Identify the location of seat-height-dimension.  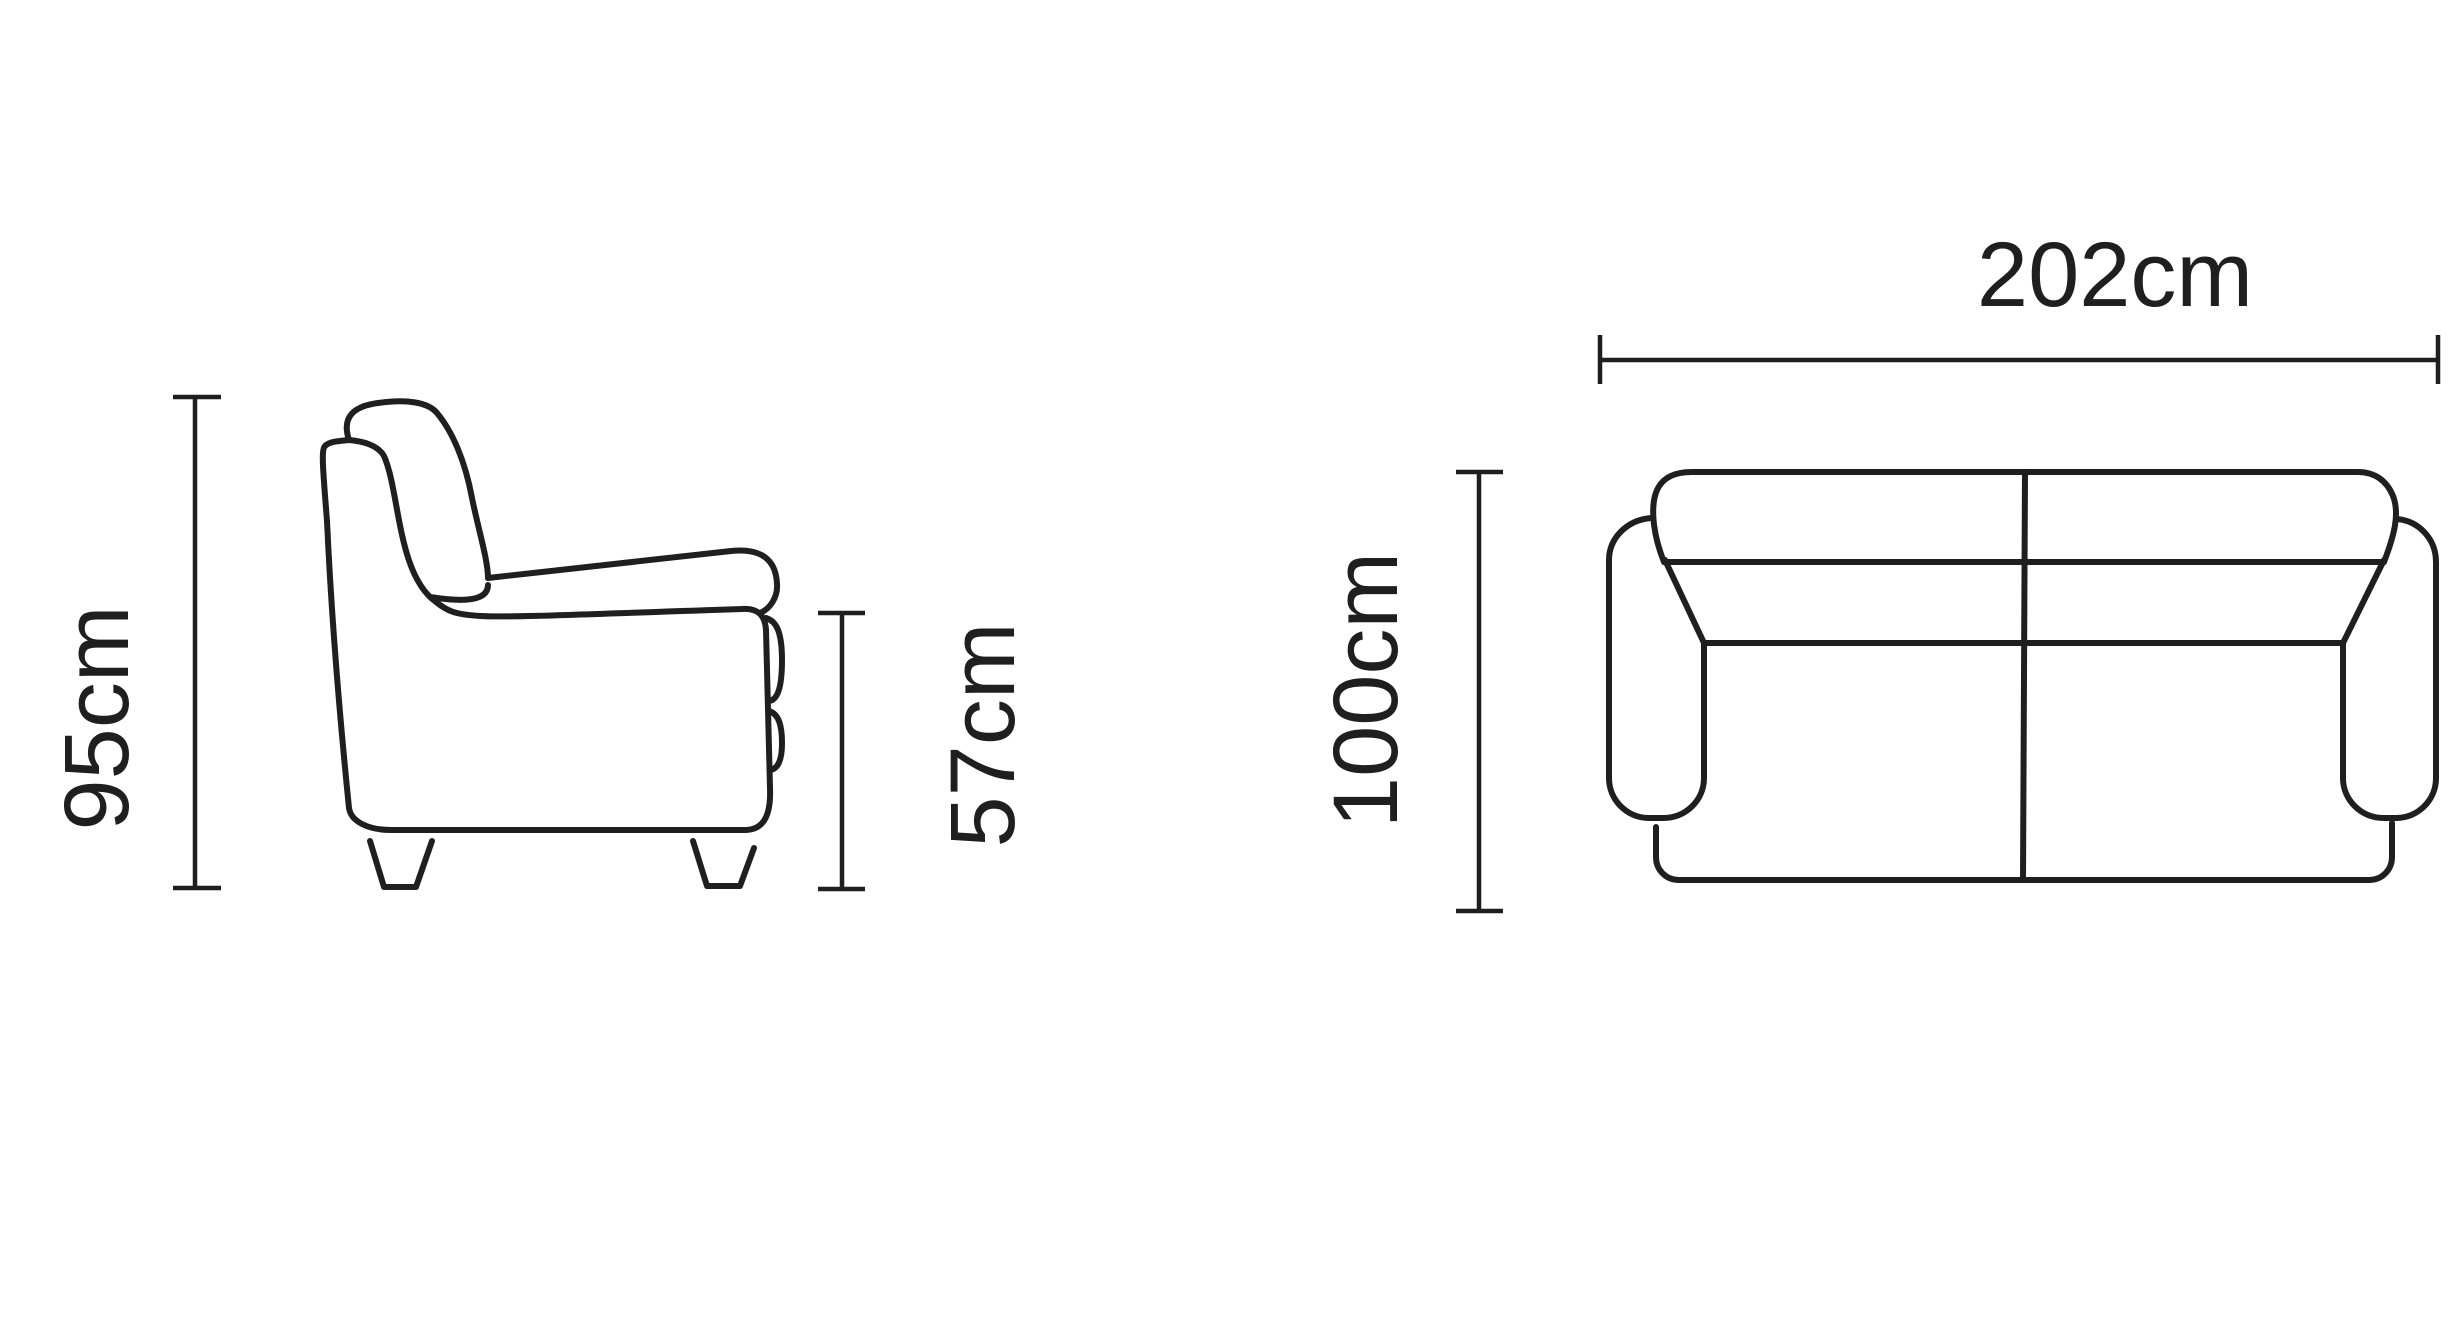
(841, 751).